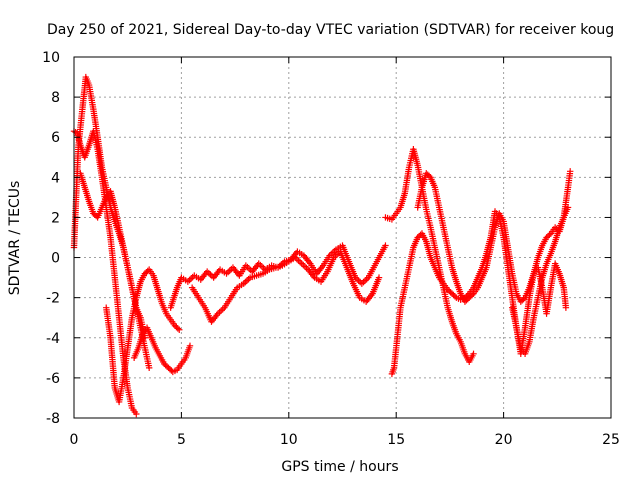  What do you see at coordinates (55, 138) in the screenshot?
I see `y-tick-label: 6` at bounding box center [55, 138].